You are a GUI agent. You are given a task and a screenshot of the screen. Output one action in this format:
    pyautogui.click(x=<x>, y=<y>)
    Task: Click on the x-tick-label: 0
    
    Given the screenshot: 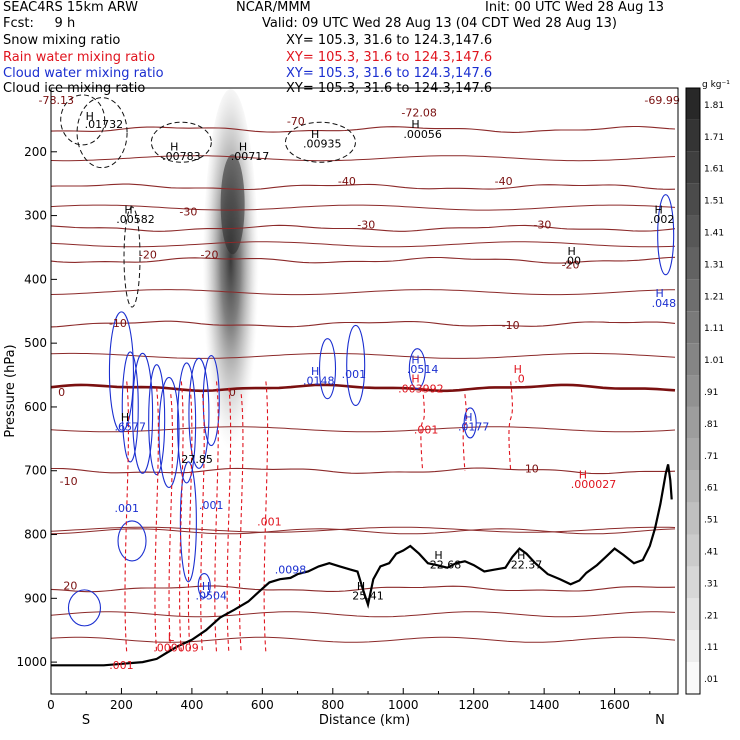 What is the action you would take?
    pyautogui.click(x=51, y=705)
    